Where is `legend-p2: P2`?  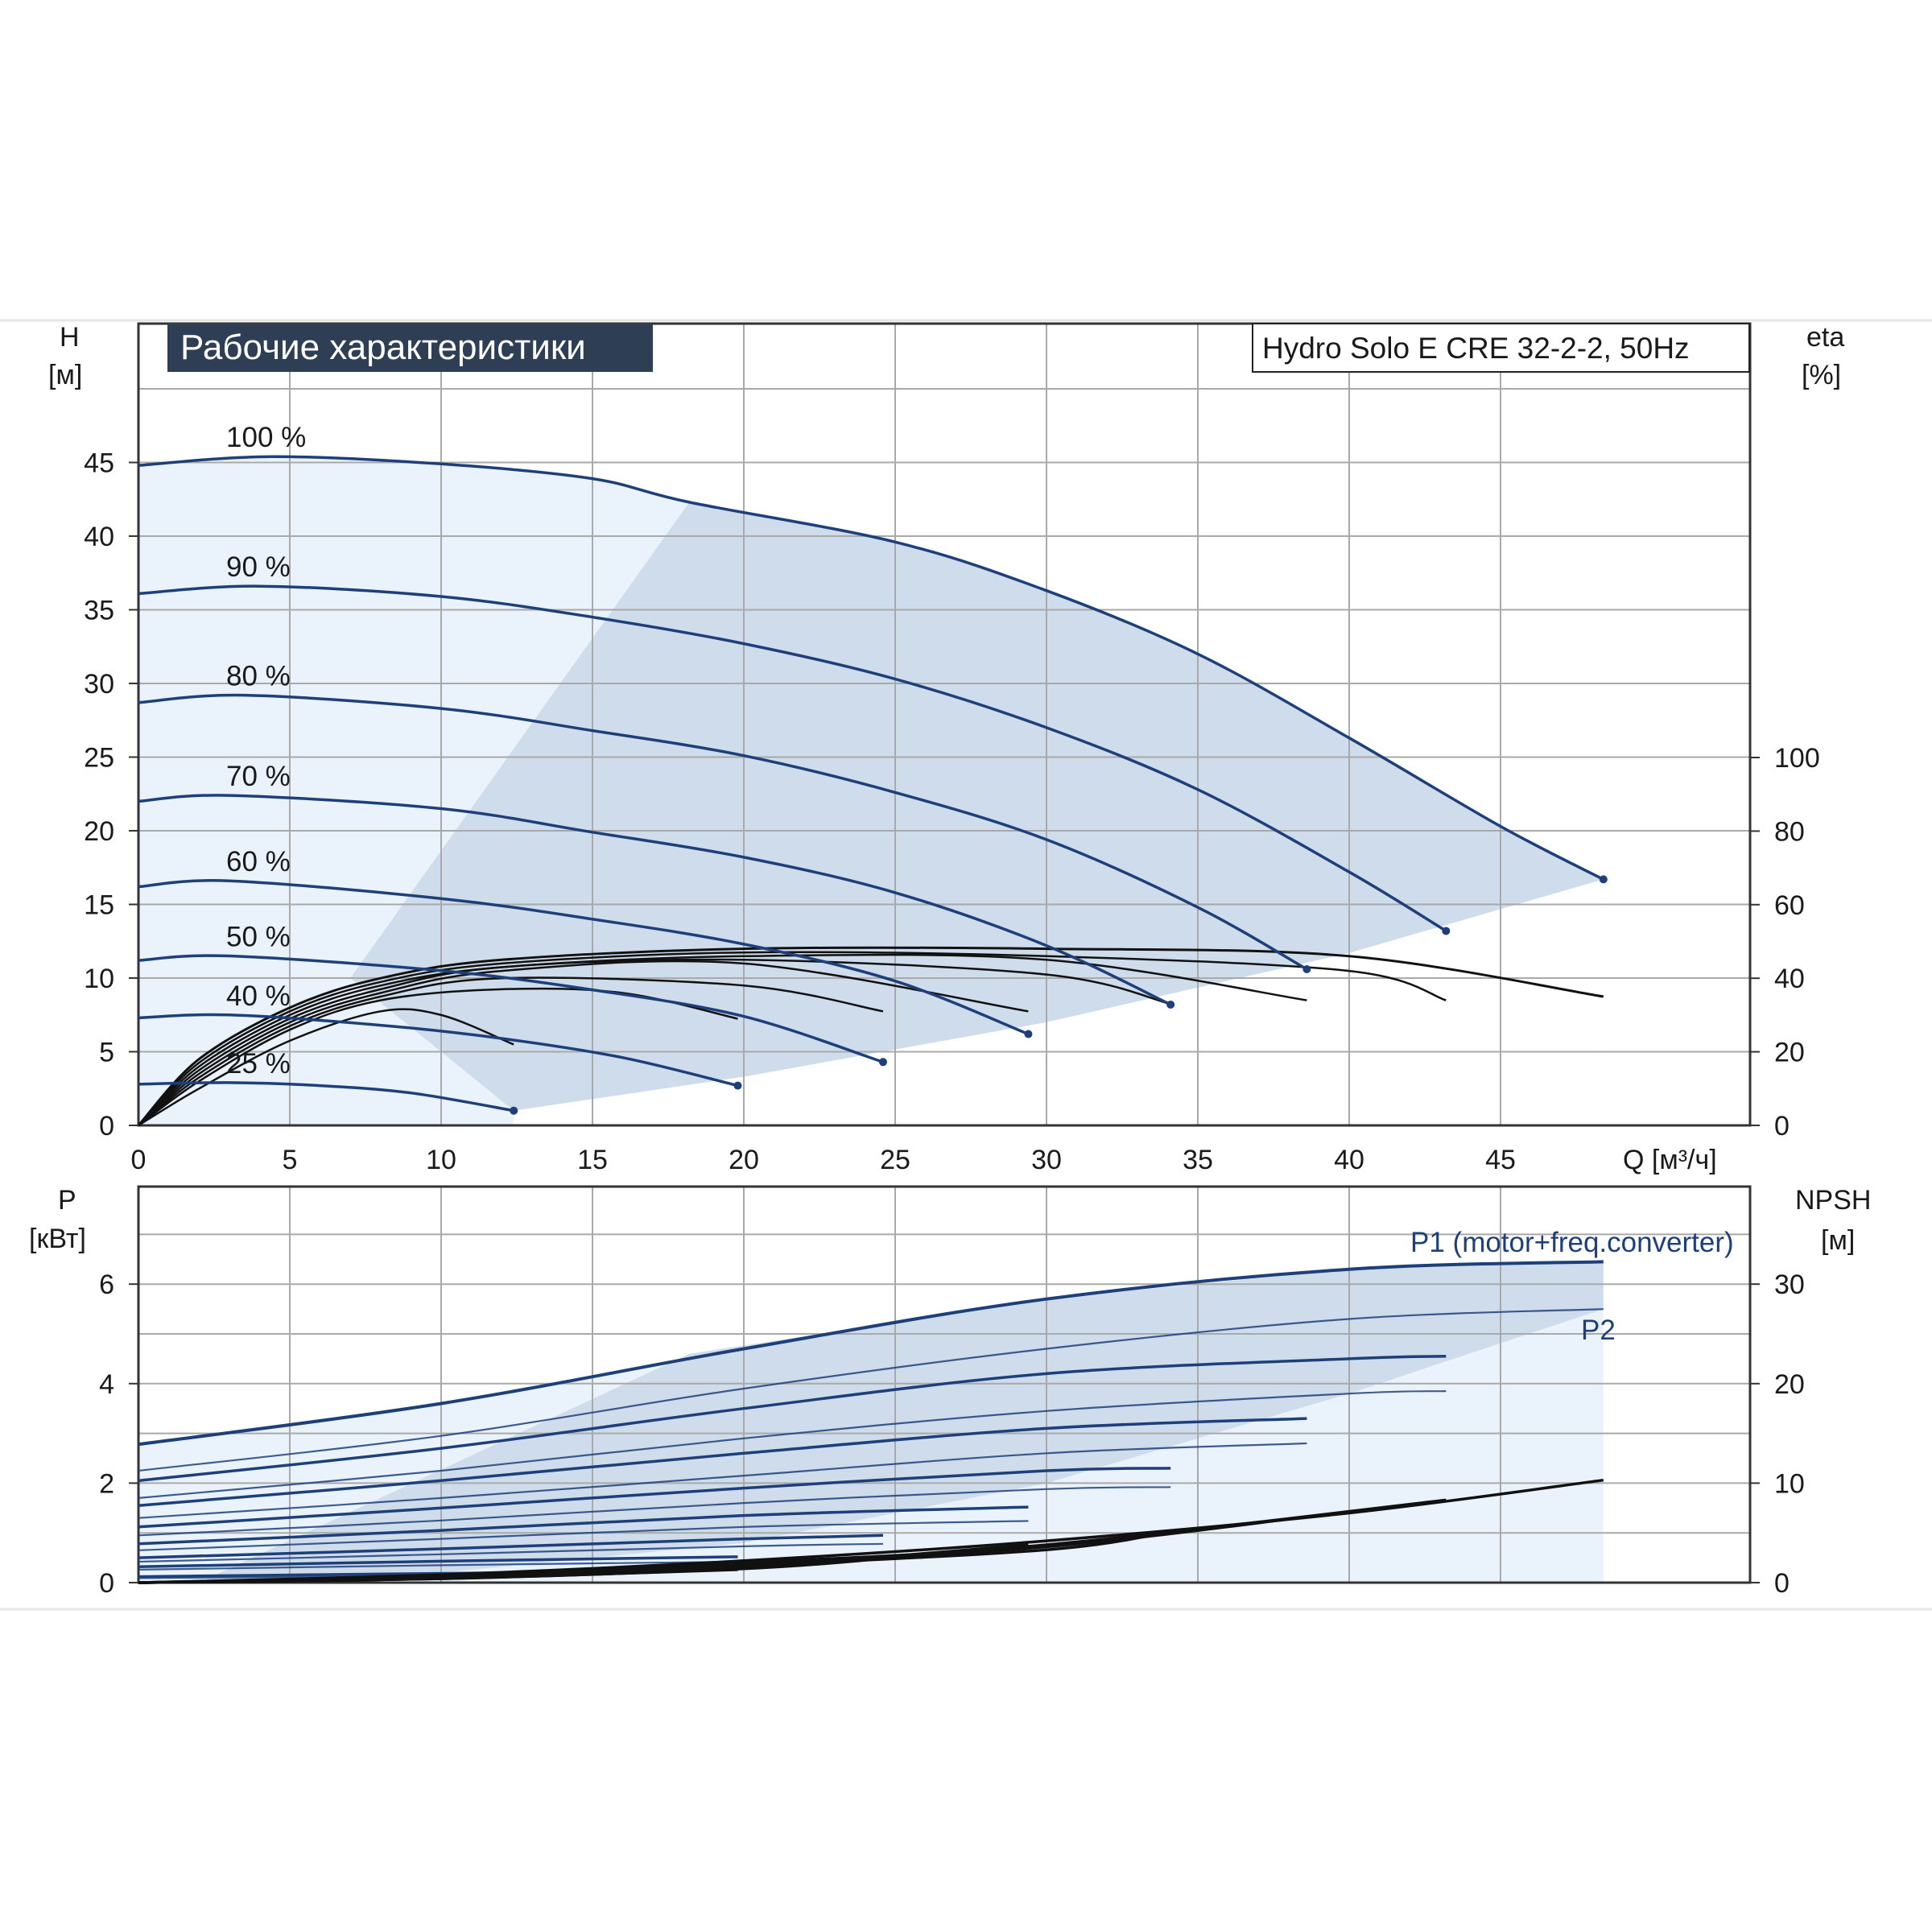 legend-p2: P2 is located at coordinates (1598, 1330).